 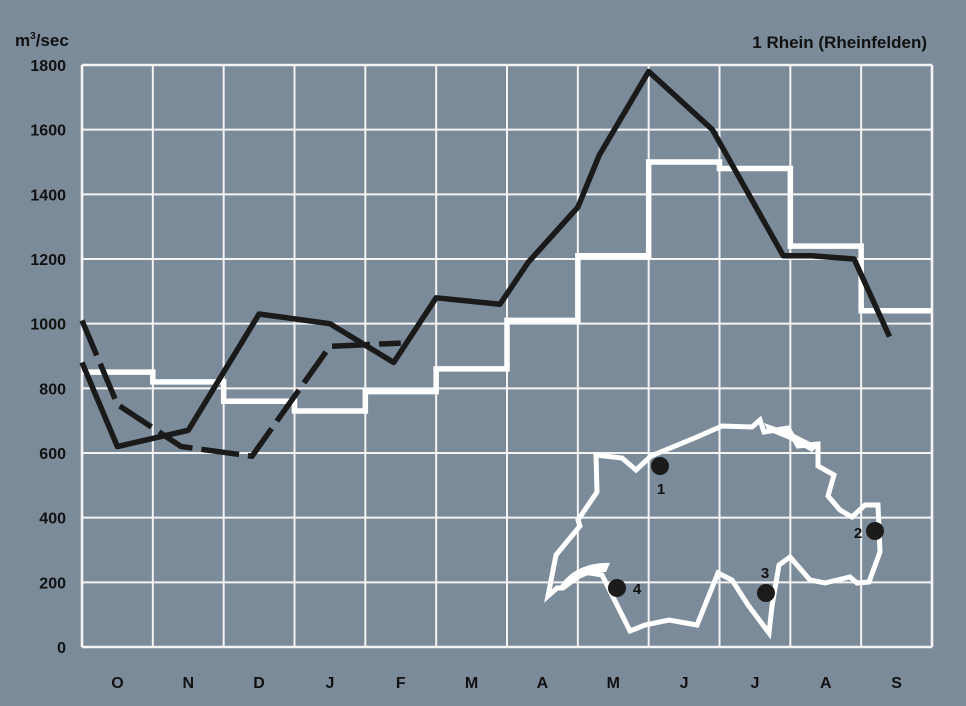 I want to click on y-tick-label: 0, so click(x=61, y=648).